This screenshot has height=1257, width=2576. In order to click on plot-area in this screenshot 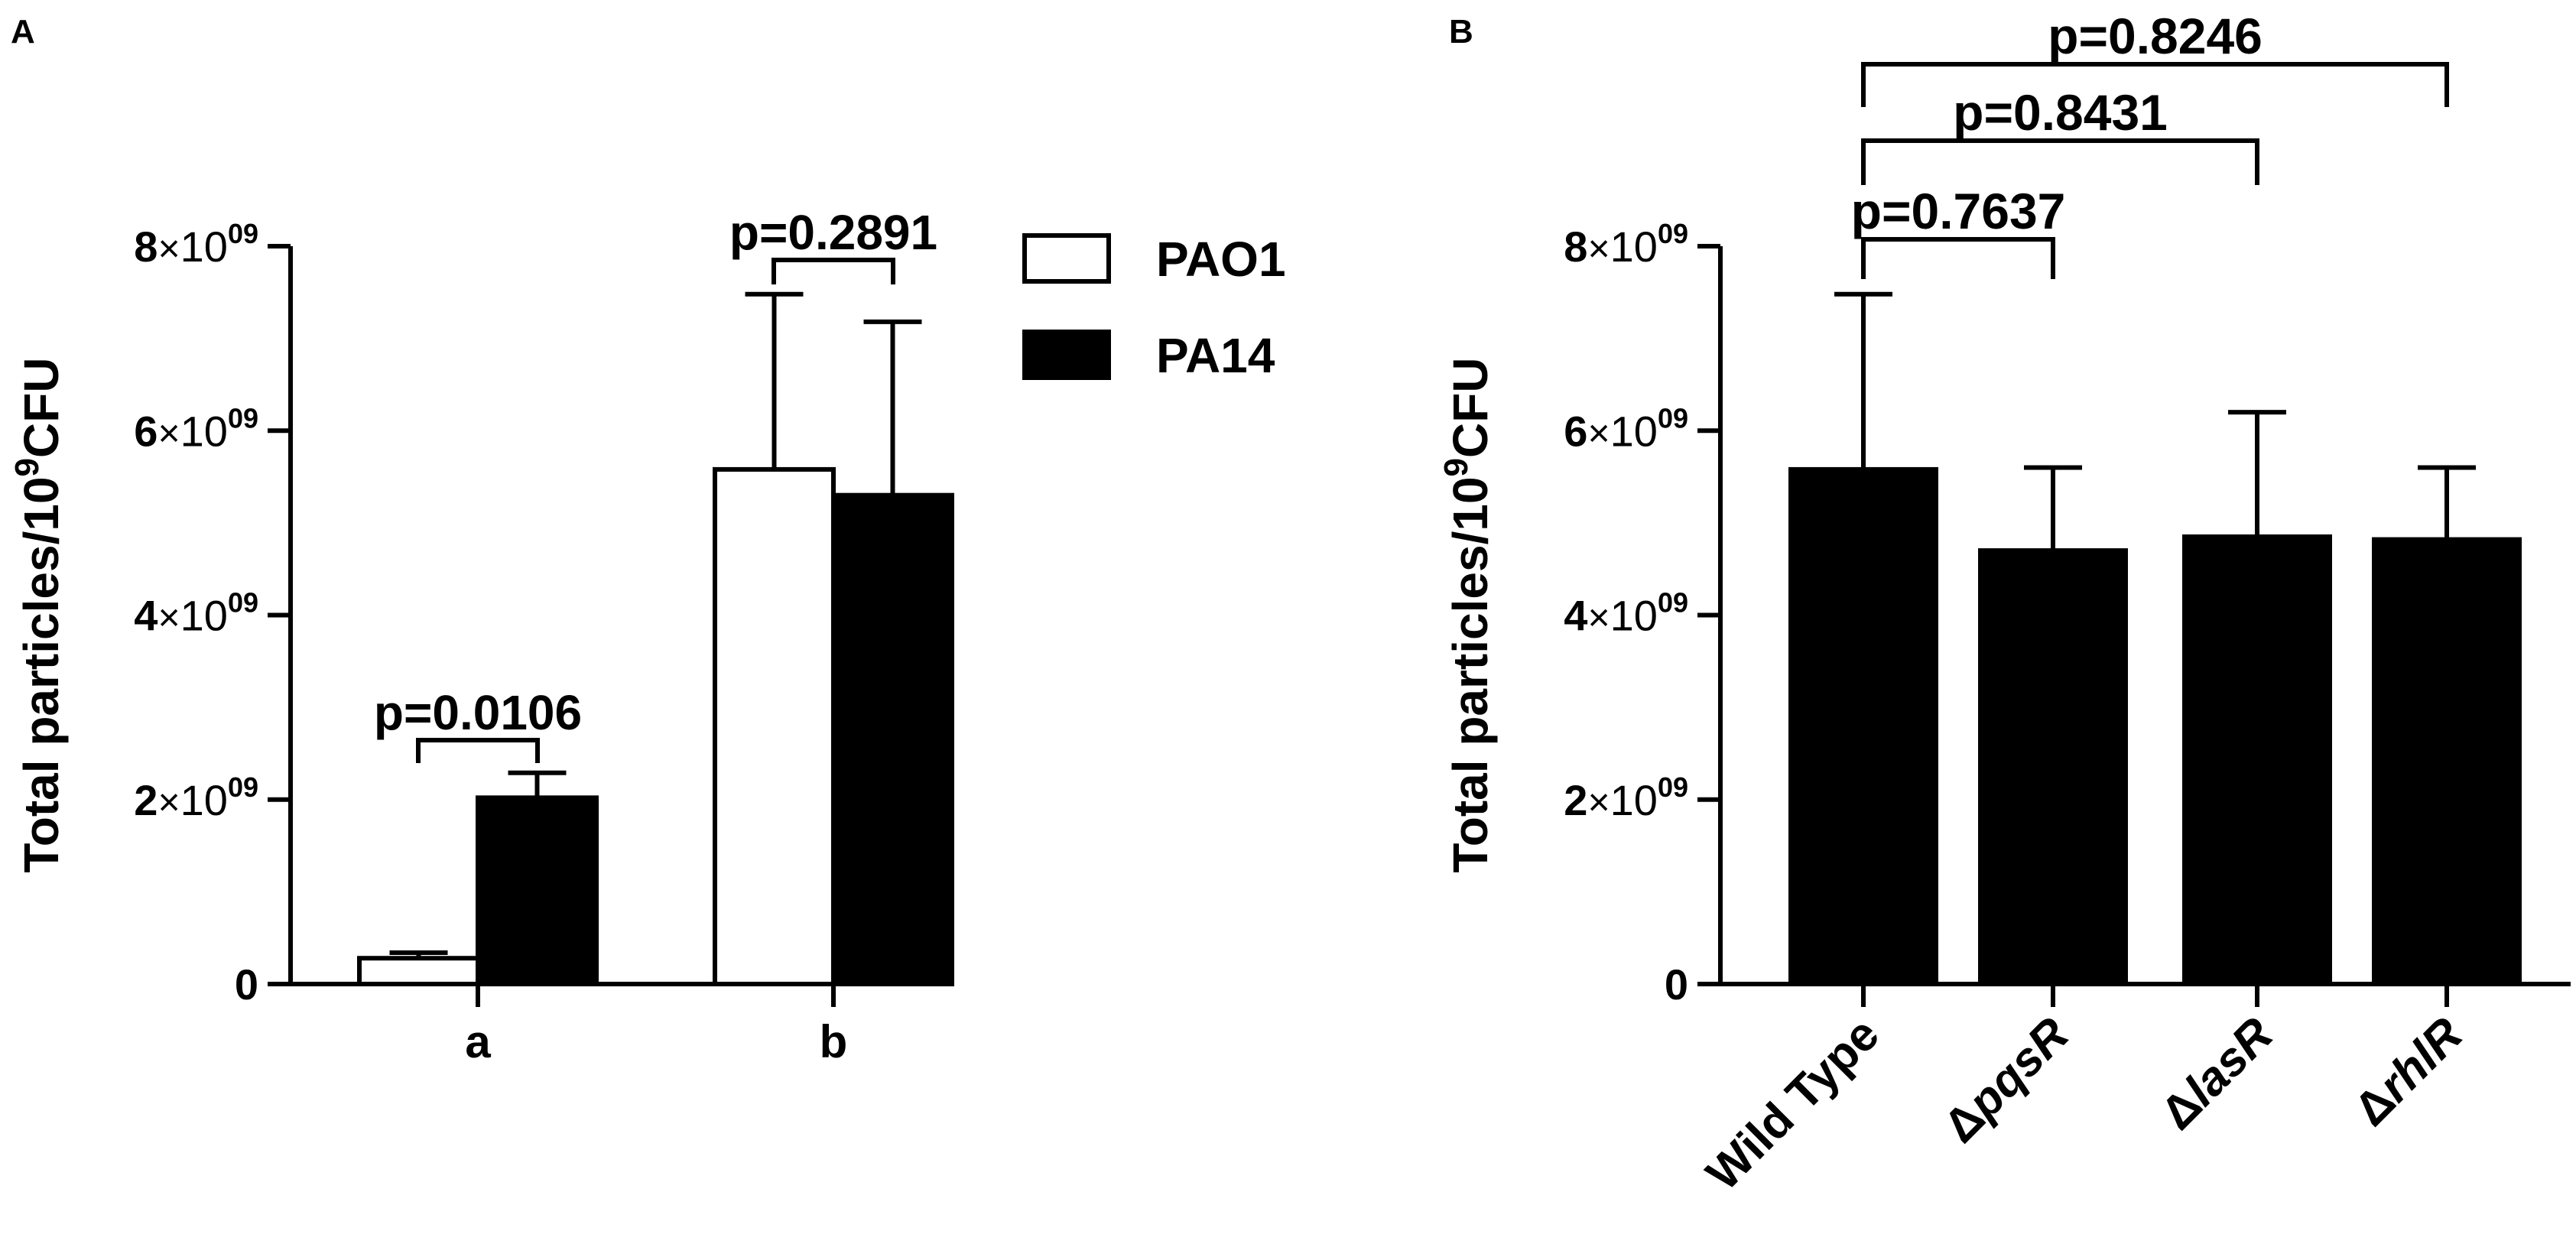, I will do `click(656, 639)`.